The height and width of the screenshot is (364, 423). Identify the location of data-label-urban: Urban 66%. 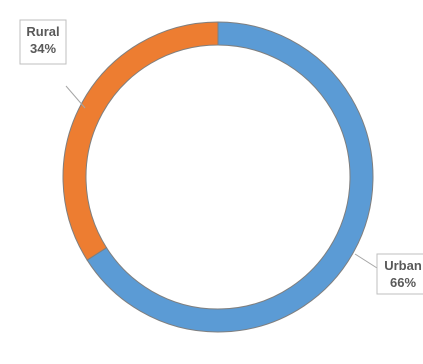
(399, 274).